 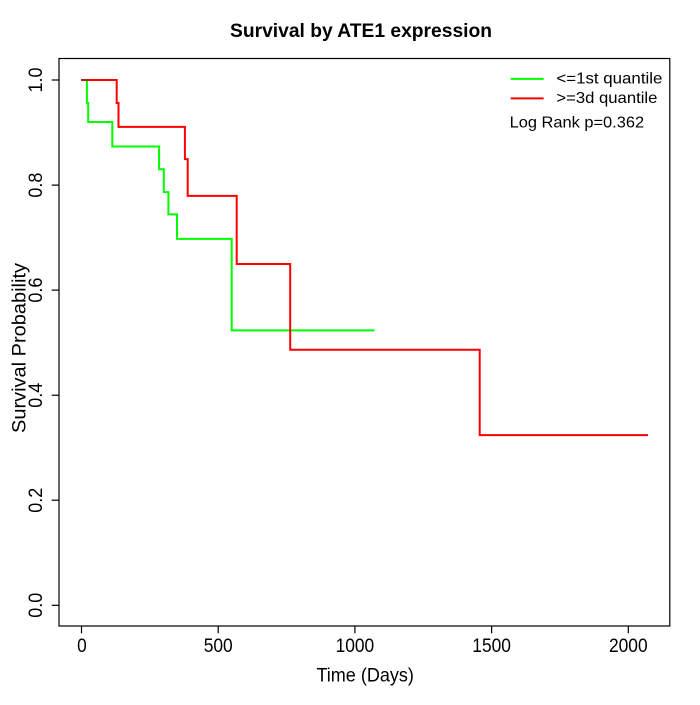 I want to click on svg-text: 0.2, so click(x=36, y=500).